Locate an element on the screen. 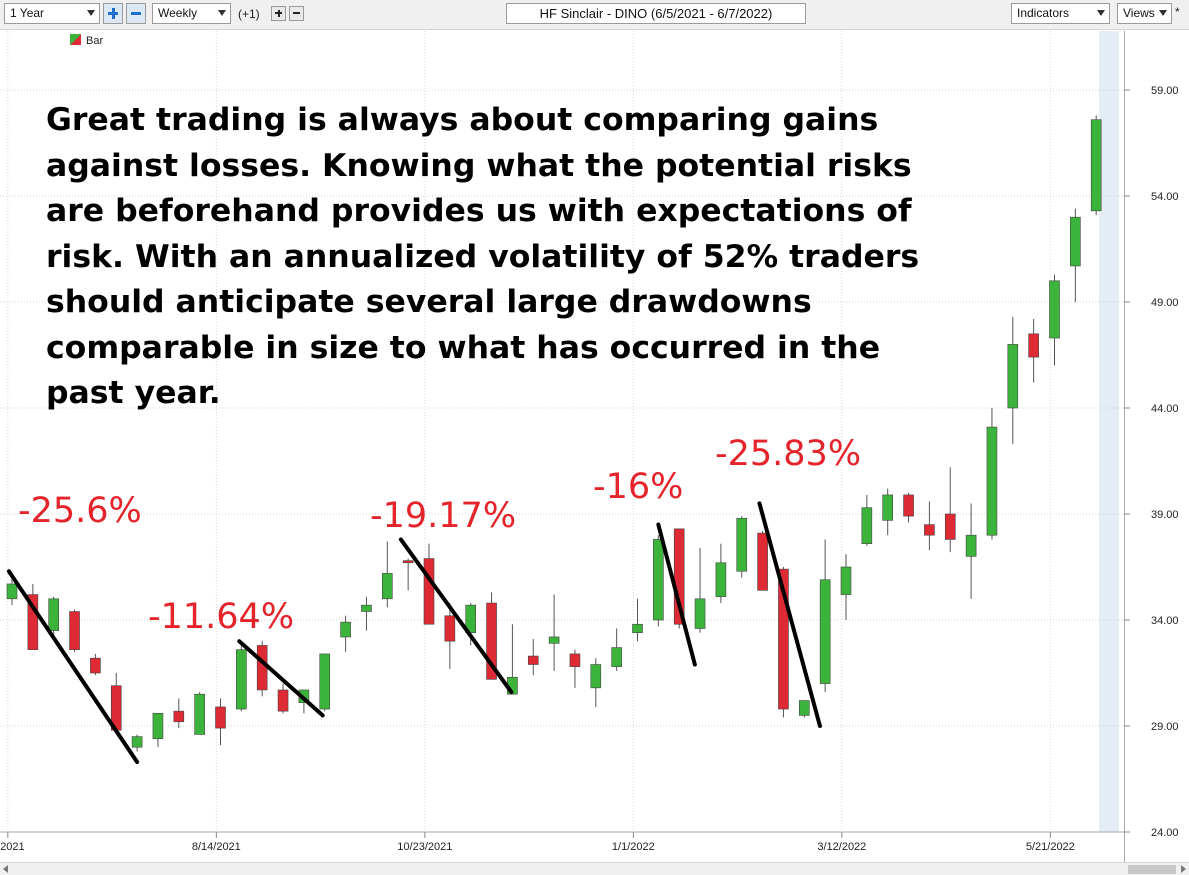  bar-series-swatch-icon is located at coordinates (75, 39).